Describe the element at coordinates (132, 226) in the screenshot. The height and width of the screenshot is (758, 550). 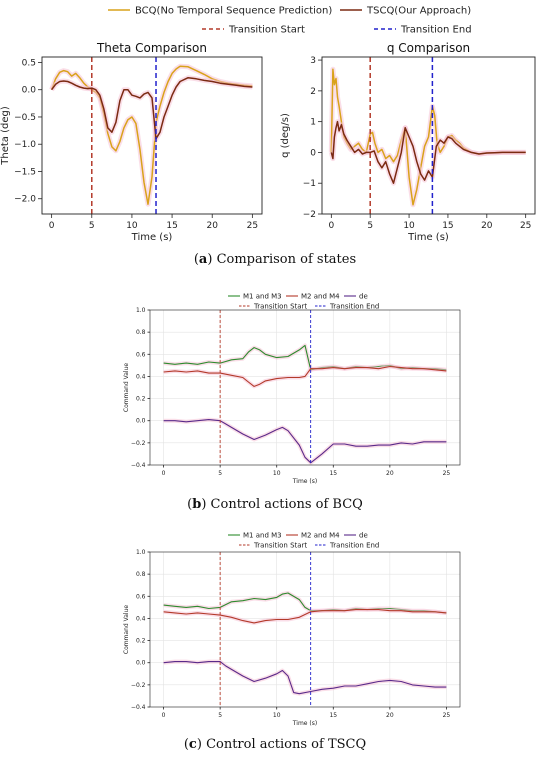
I see `theta-xtick-label-10: 10` at that location.